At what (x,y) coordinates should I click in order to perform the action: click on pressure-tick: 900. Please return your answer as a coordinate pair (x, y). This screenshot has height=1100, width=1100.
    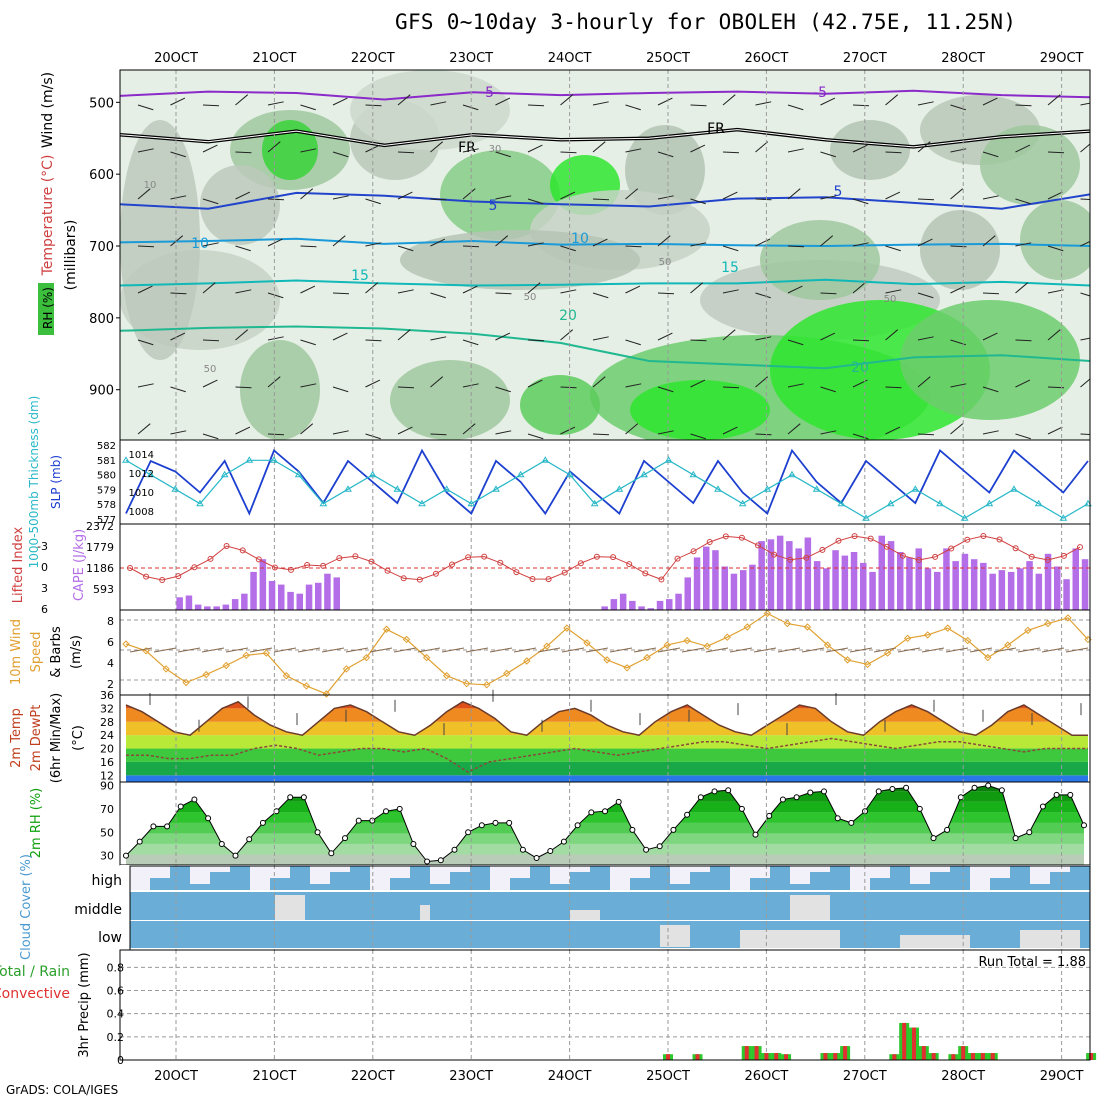
    Looking at the image, I should click on (101, 391).